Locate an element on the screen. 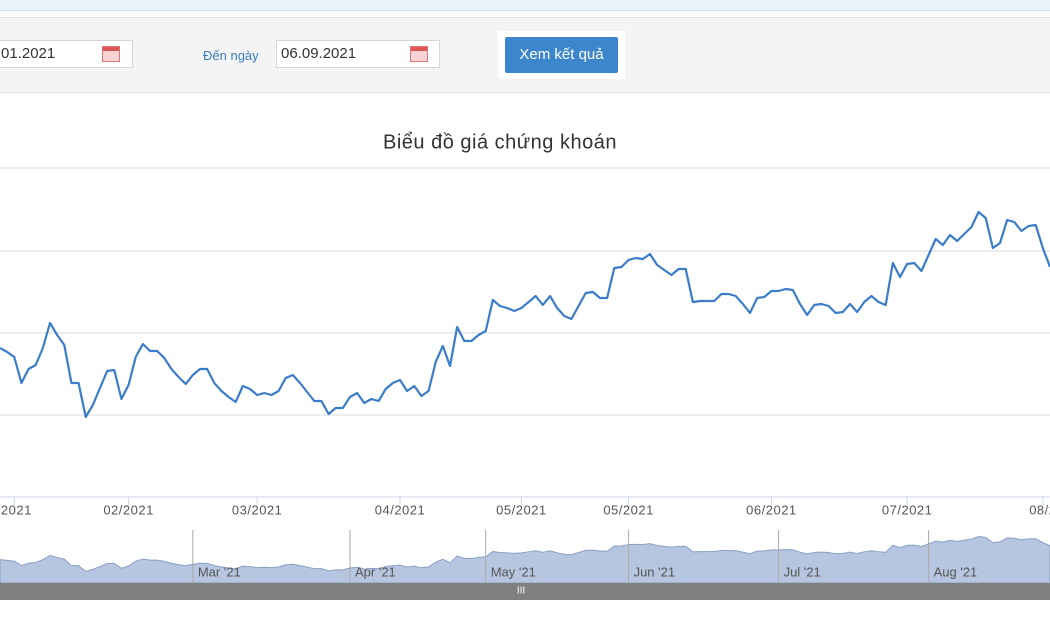  to-date-input: 06.09.2021 is located at coordinates (358, 54).